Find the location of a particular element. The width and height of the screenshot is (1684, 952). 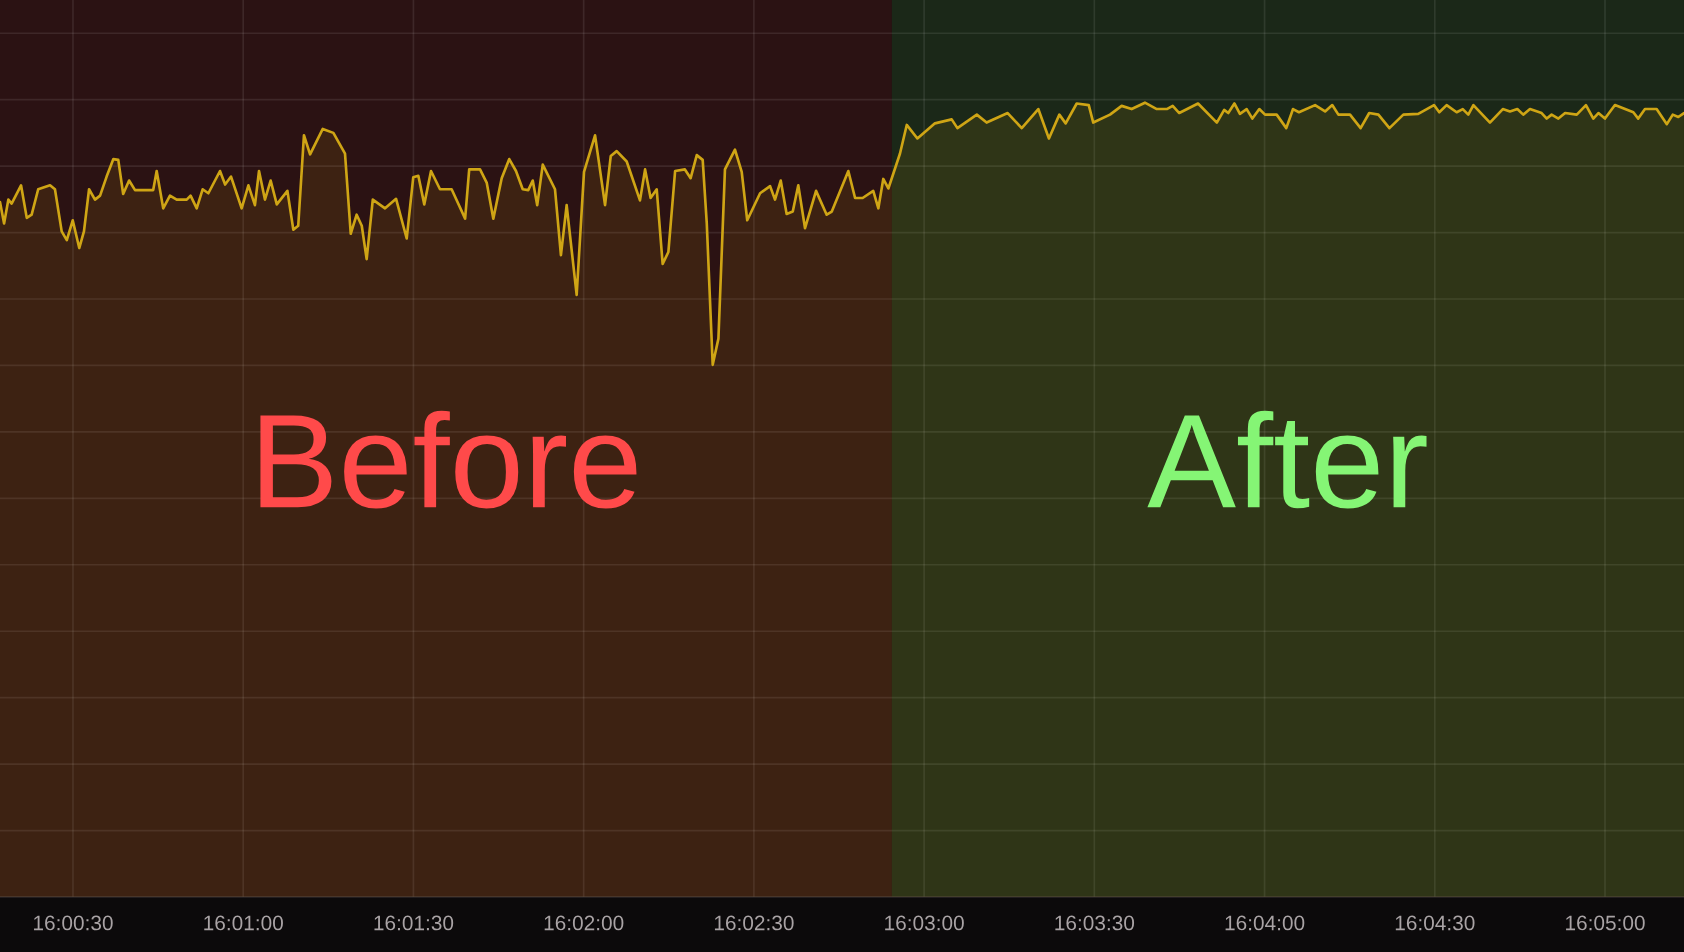

x-tick-label: 16:01:30 is located at coordinates (414, 923).